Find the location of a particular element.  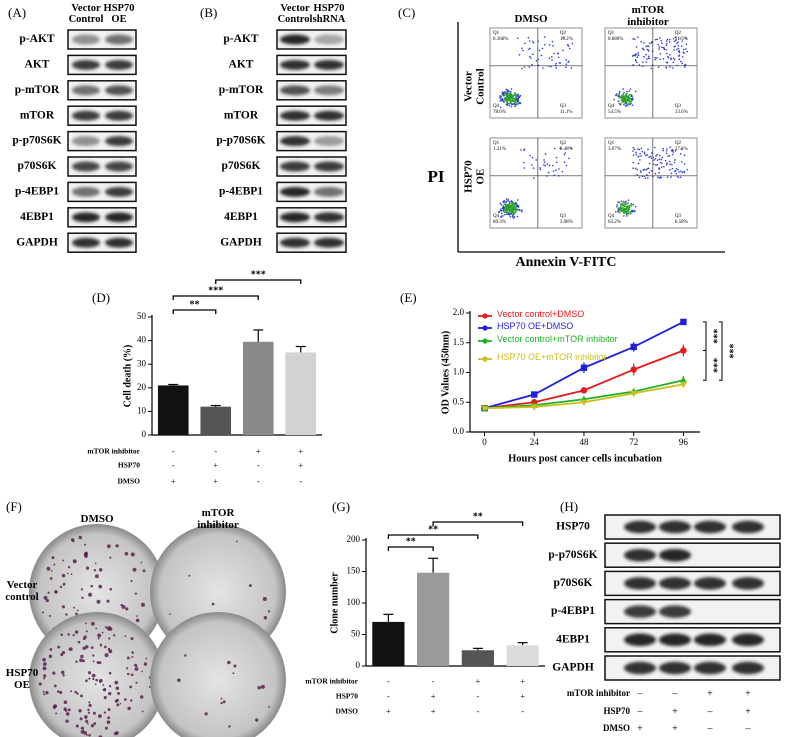

row-label: p-4EBP1 is located at coordinates (573, 611).